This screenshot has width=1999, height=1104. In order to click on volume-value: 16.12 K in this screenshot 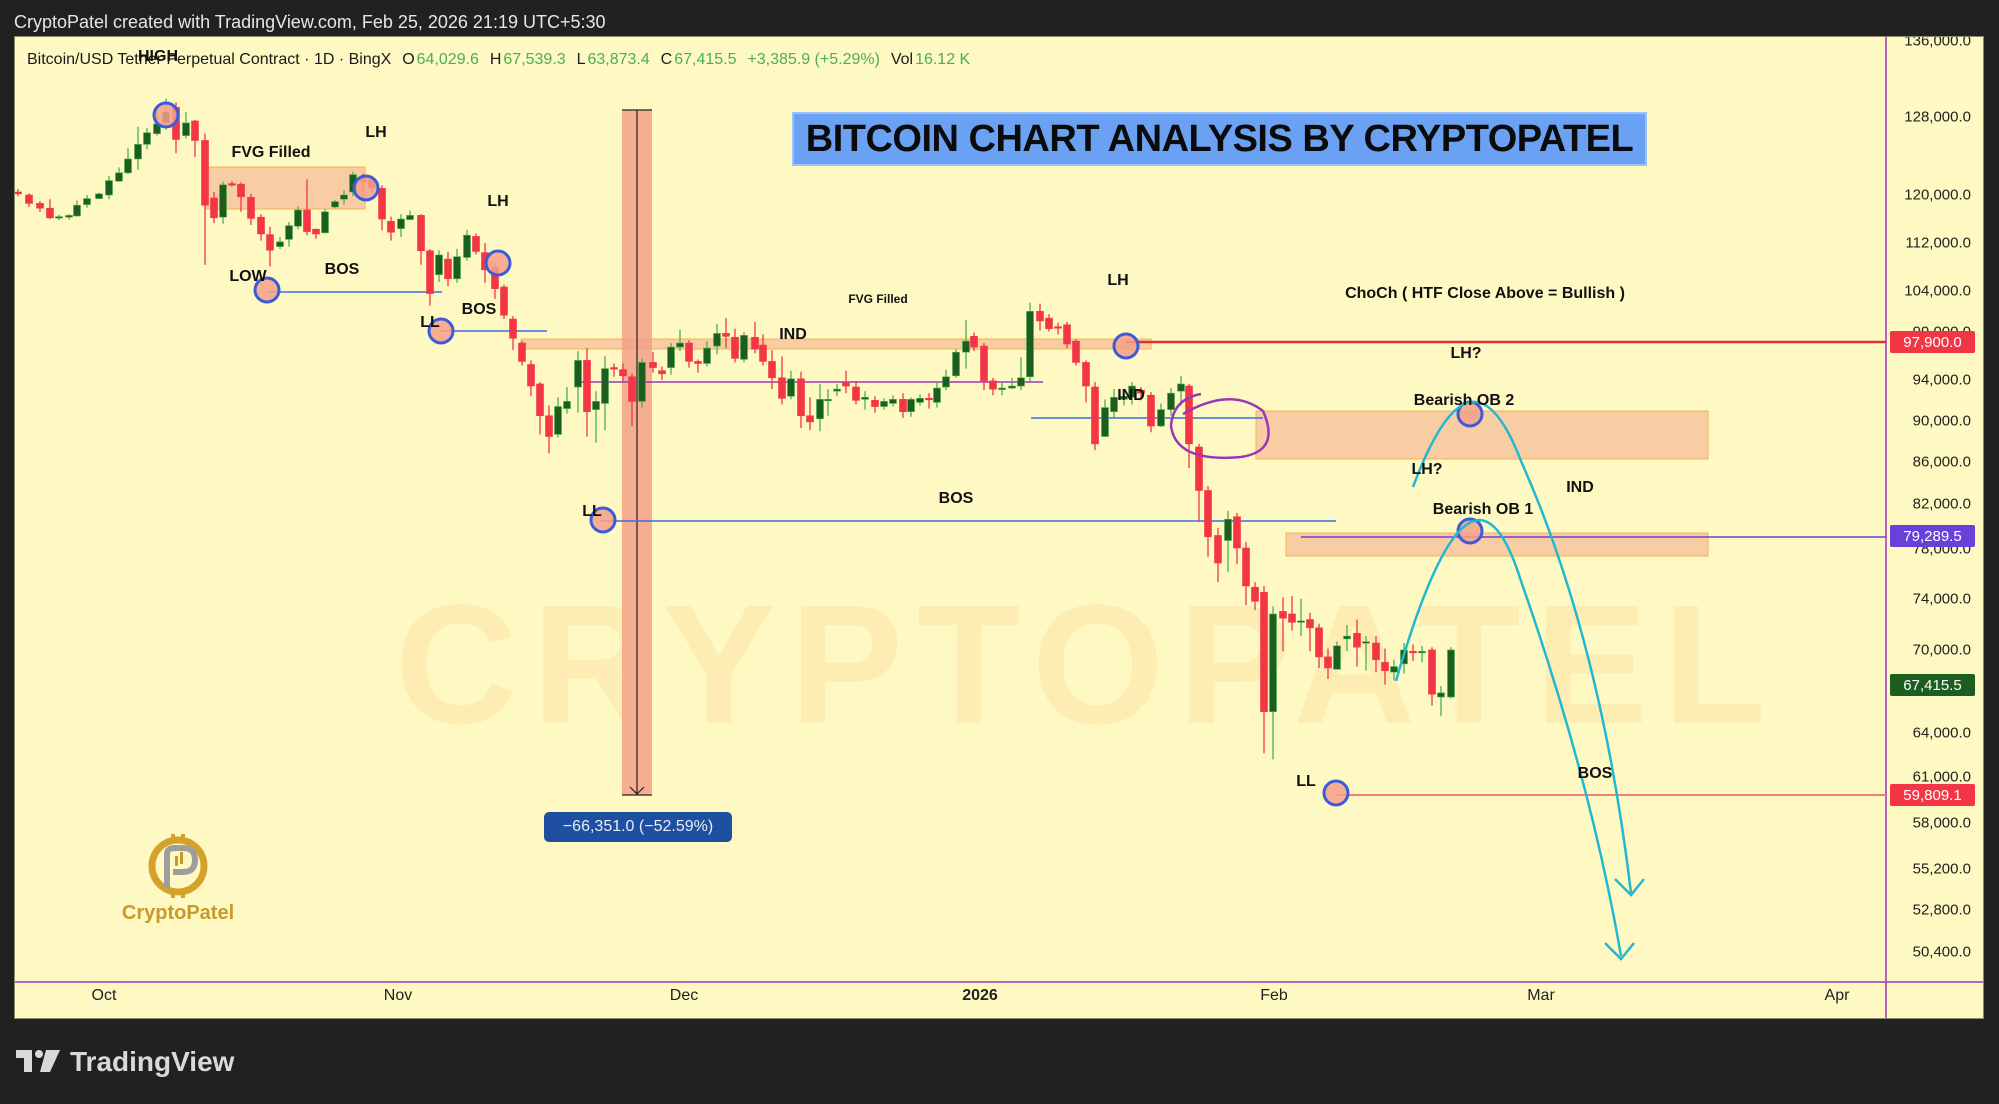, I will do `click(943, 59)`.